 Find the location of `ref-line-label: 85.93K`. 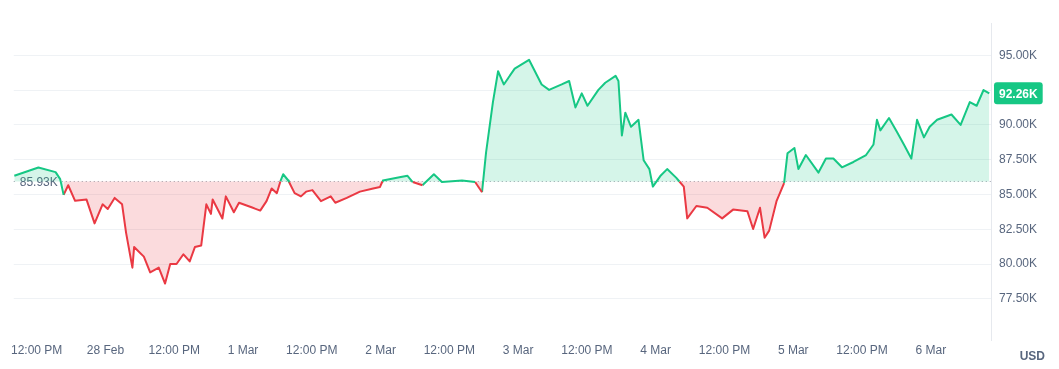

ref-line-label: 85.93K is located at coordinates (38, 181).